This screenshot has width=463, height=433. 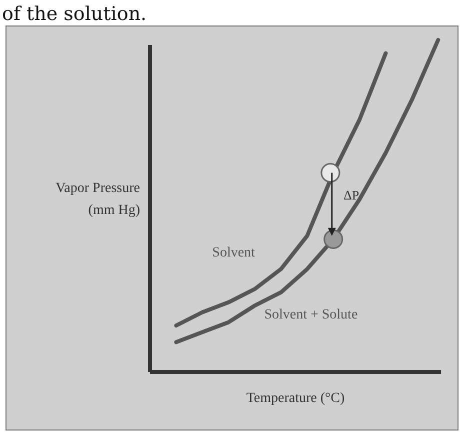 What do you see at coordinates (74, 14) in the screenshot?
I see `chart-title: of the solution.` at bounding box center [74, 14].